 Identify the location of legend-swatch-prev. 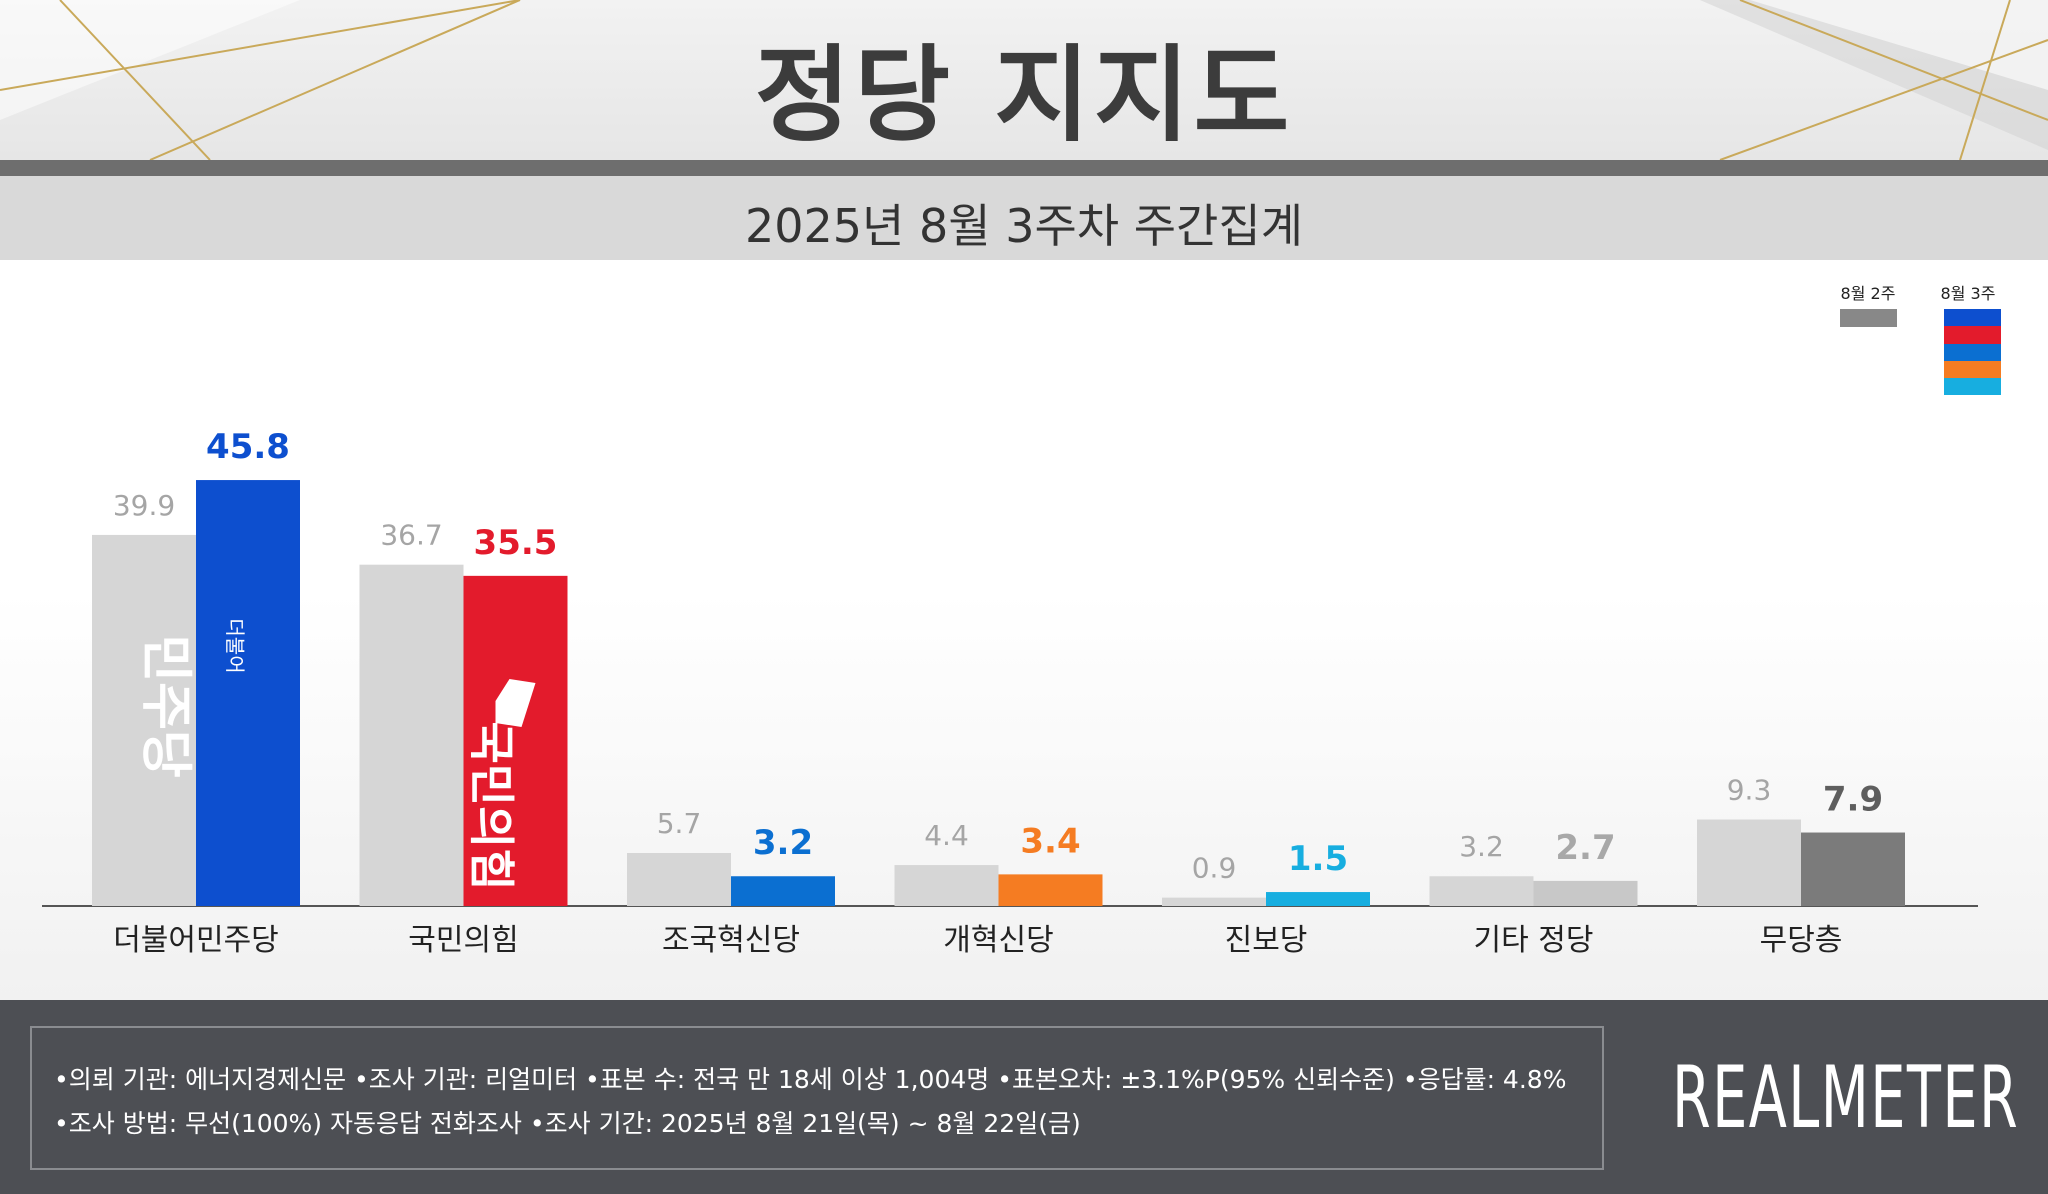
(1868, 318).